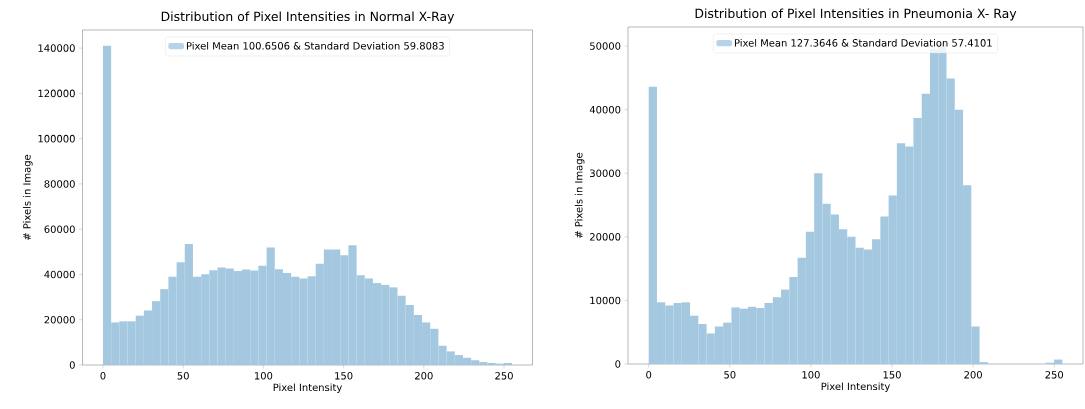 Image resolution: width=1085 pixels, height=409 pixels. I want to click on chart-title: Distribution of Pixel Intensities in Normal X-Ray, so click(308, 17).